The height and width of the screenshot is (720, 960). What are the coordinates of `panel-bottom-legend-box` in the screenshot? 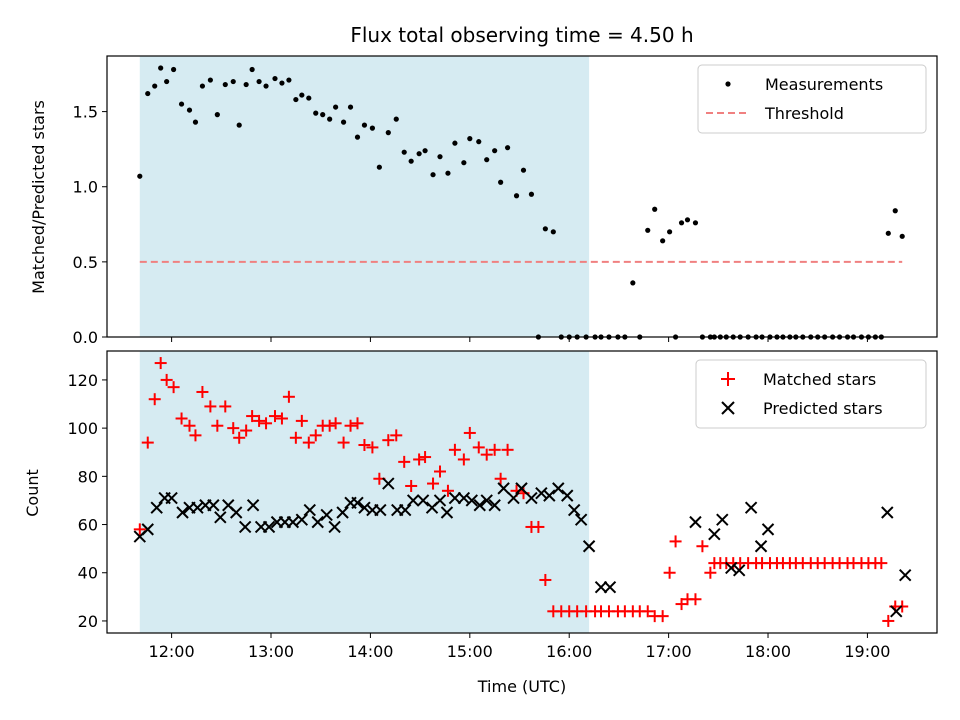 It's located at (811, 394).